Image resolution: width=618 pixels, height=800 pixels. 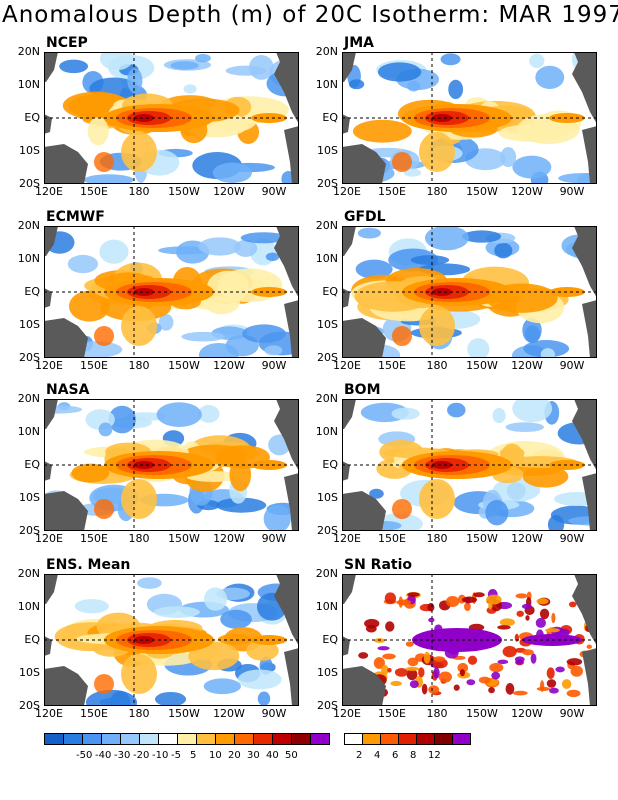 What do you see at coordinates (359, 755) in the screenshot?
I see `colorbar-label: 2` at bounding box center [359, 755].